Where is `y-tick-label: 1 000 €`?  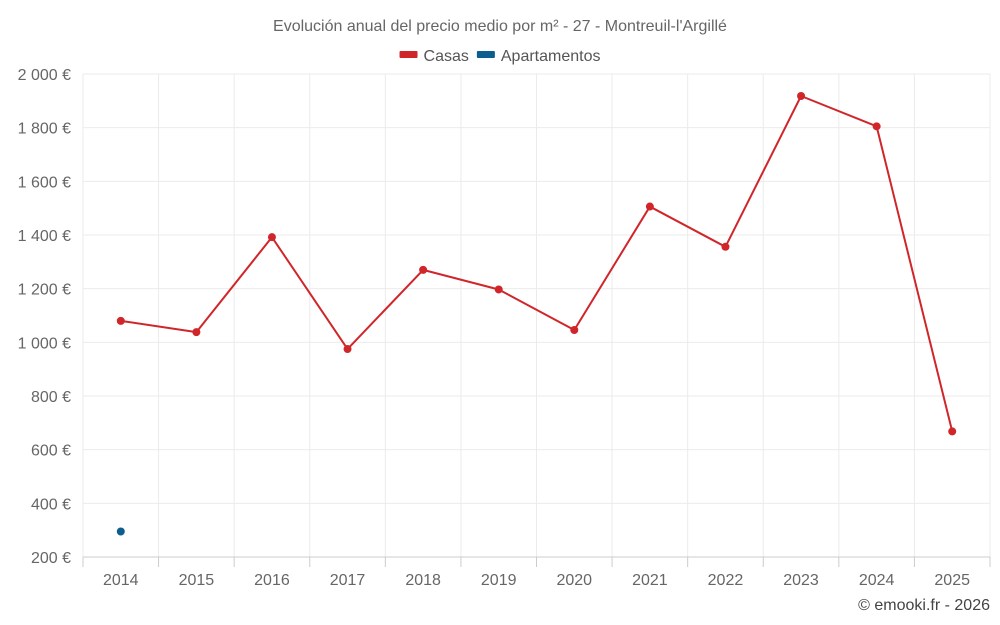
y-tick-label: 1 000 € is located at coordinates (44, 343).